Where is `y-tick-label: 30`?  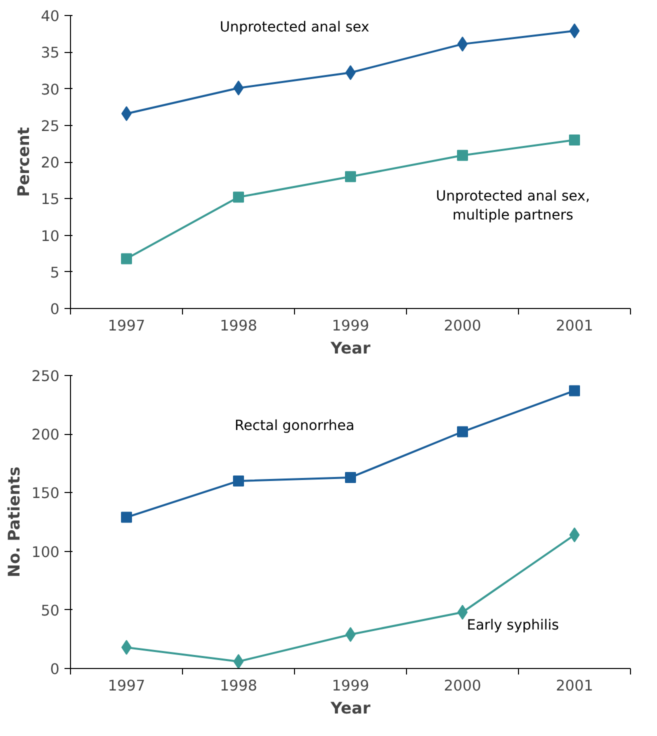
y-tick-label: 30 is located at coordinates (50, 89).